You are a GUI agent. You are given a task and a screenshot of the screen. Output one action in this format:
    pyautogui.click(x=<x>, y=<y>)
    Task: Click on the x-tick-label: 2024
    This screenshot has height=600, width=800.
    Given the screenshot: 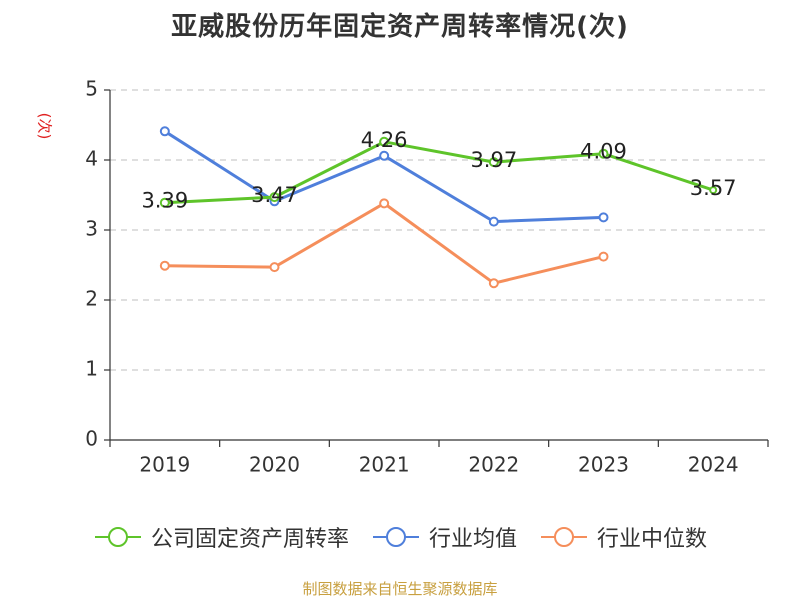 What is the action you would take?
    pyautogui.click(x=713, y=465)
    